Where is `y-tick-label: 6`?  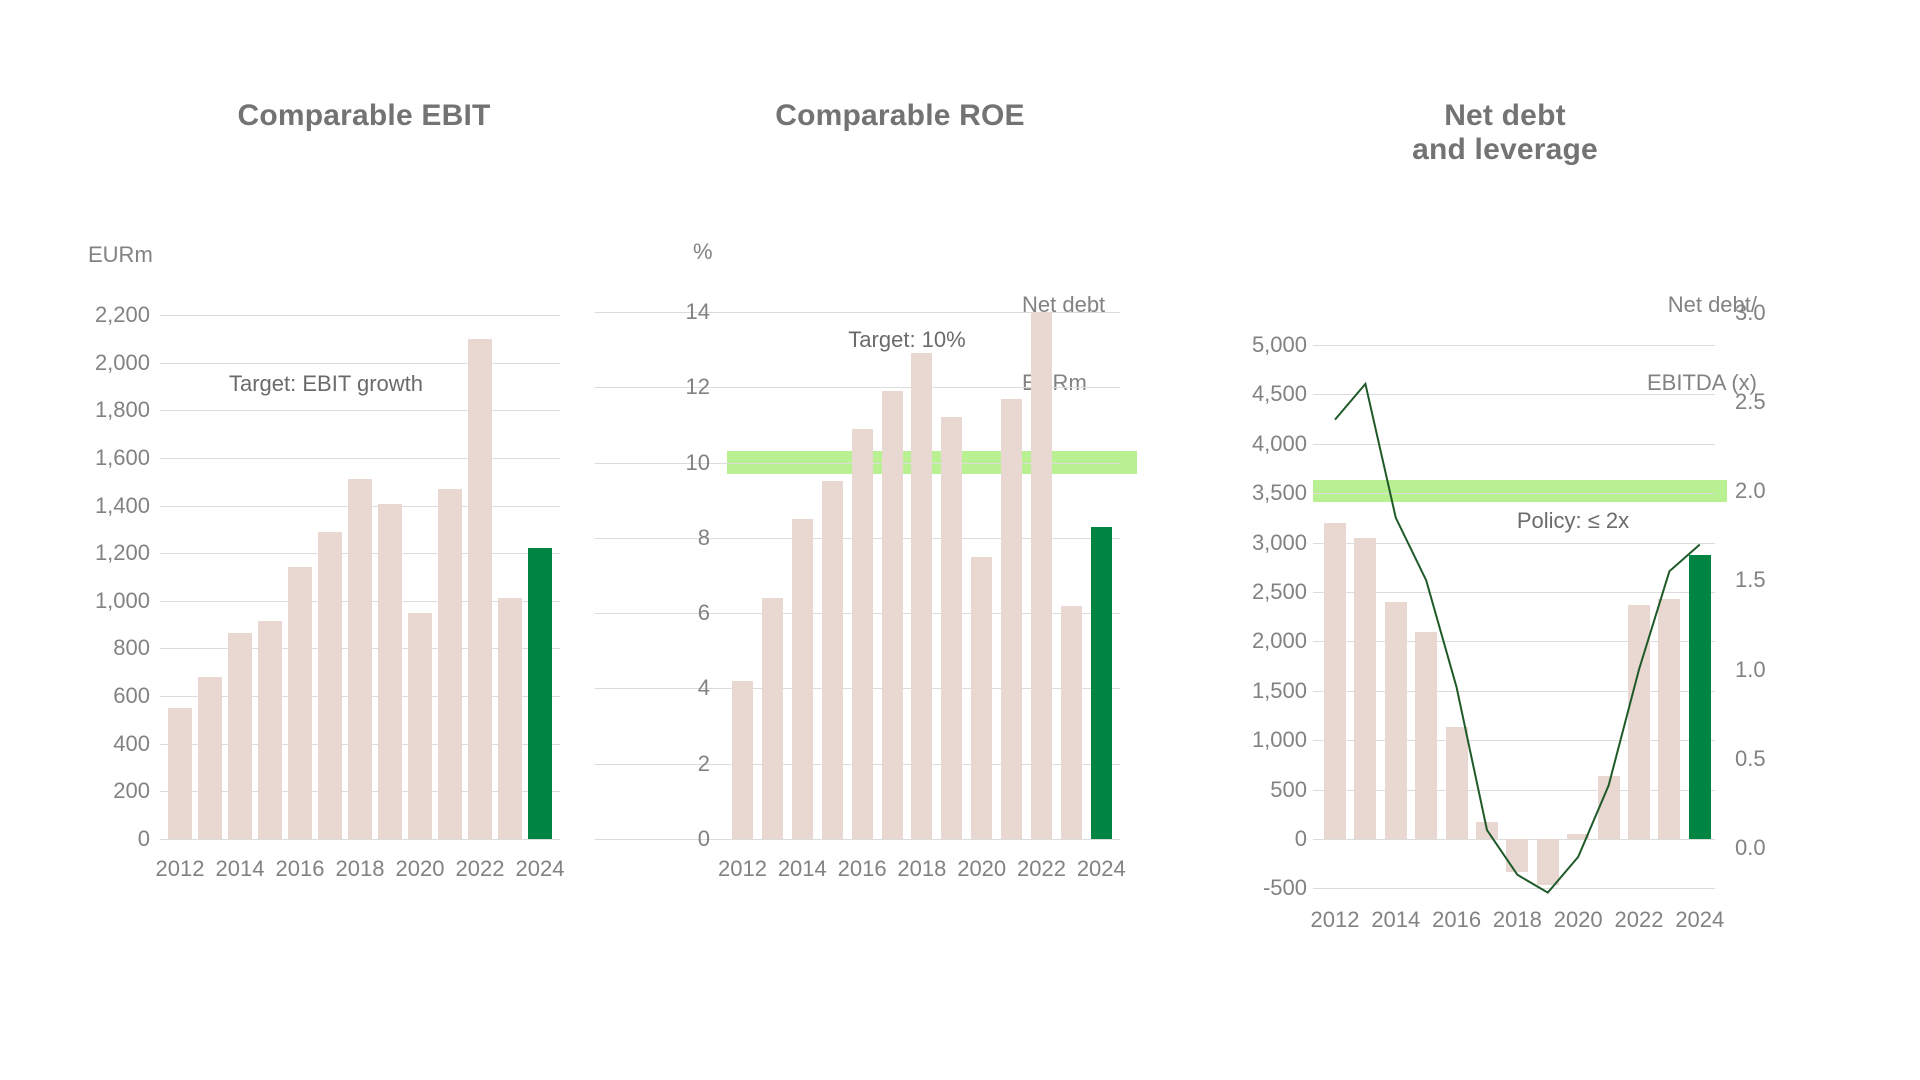 y-tick-label: 6 is located at coordinates (703, 613).